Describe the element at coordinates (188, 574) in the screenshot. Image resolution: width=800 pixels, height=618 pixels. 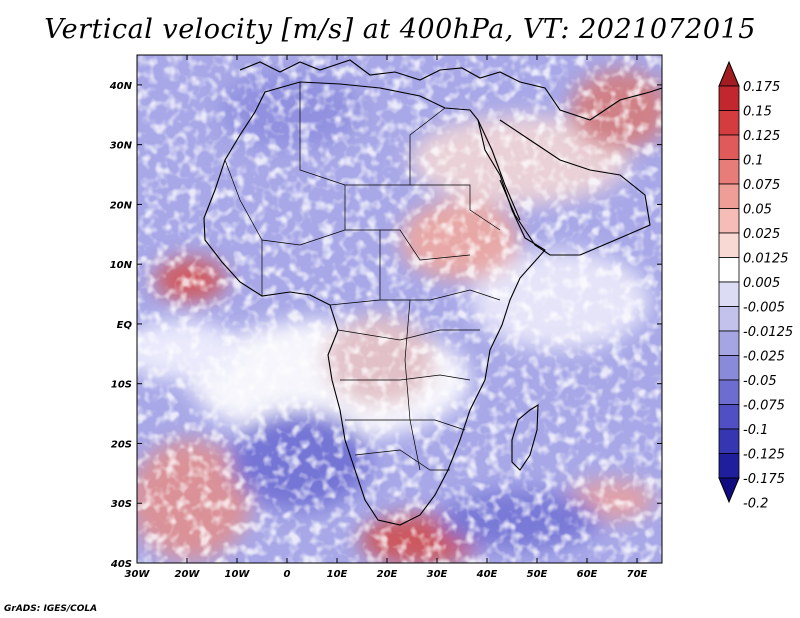
I see `lon-tick-label: 20W` at that location.